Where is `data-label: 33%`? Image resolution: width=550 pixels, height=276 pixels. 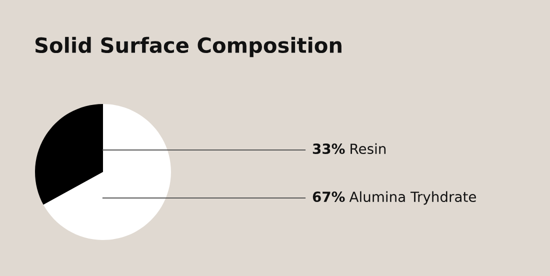 data-label: 33% is located at coordinates (328, 149).